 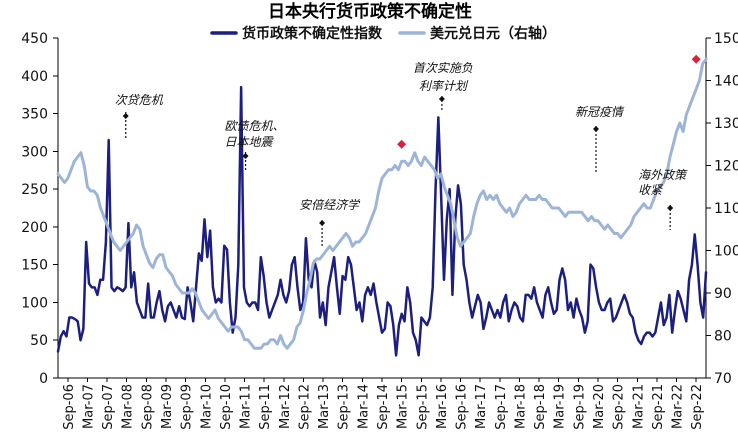 I want to click on x-axis-tick-label: Sep-20, so click(x=619, y=407).